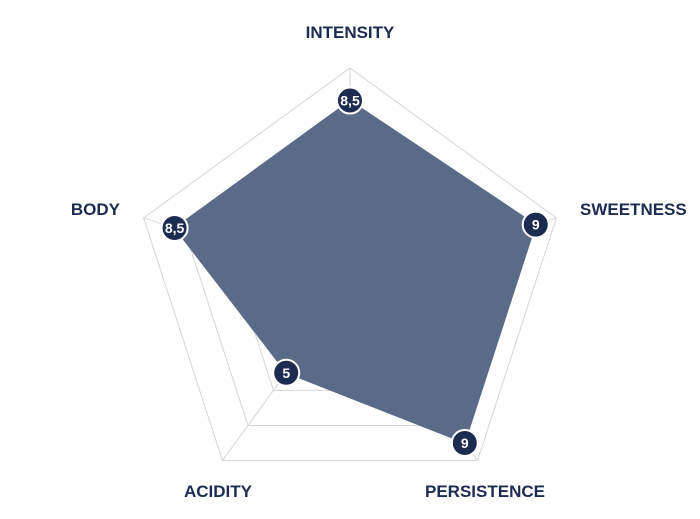 This screenshot has height=519, width=700. I want to click on data-point-body: 8,5, so click(174, 228).